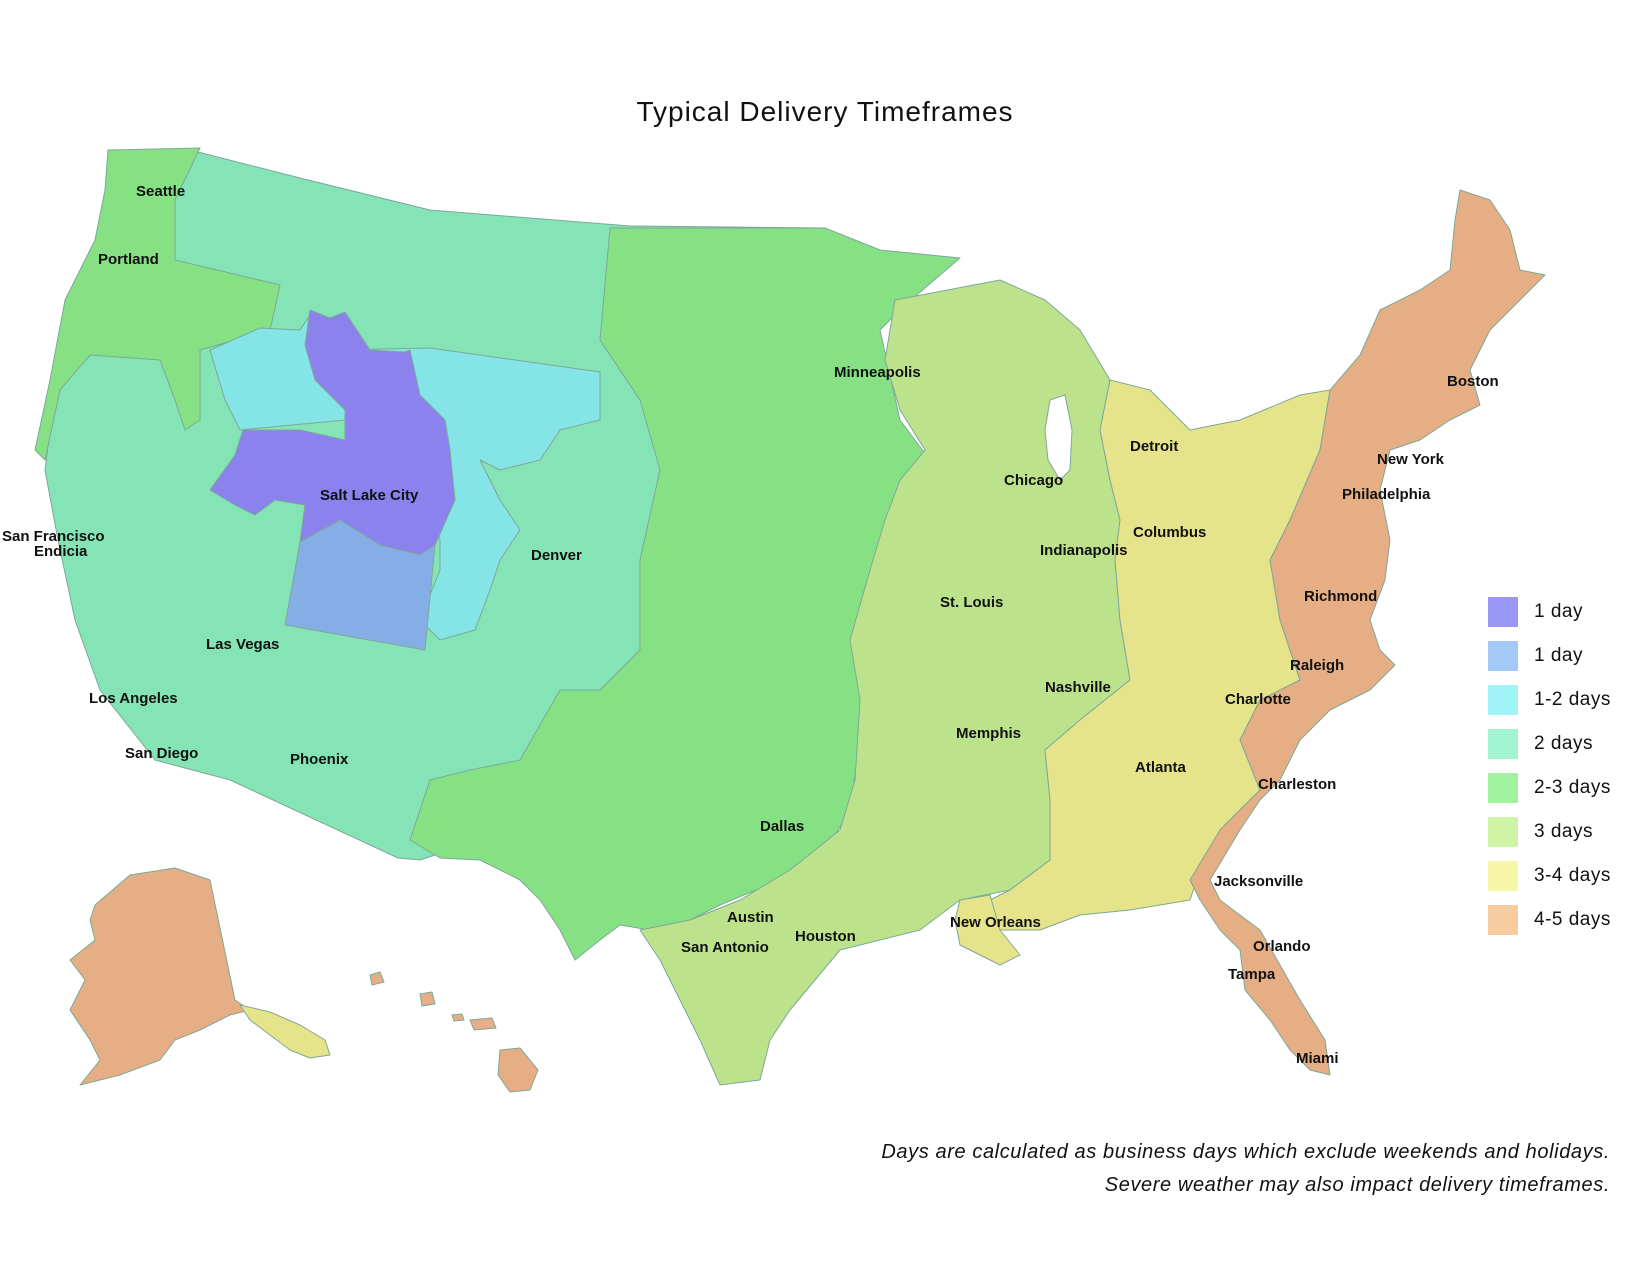  Describe the element at coordinates (1572, 787) in the screenshot. I see `legend-label: 2-3 days` at that location.